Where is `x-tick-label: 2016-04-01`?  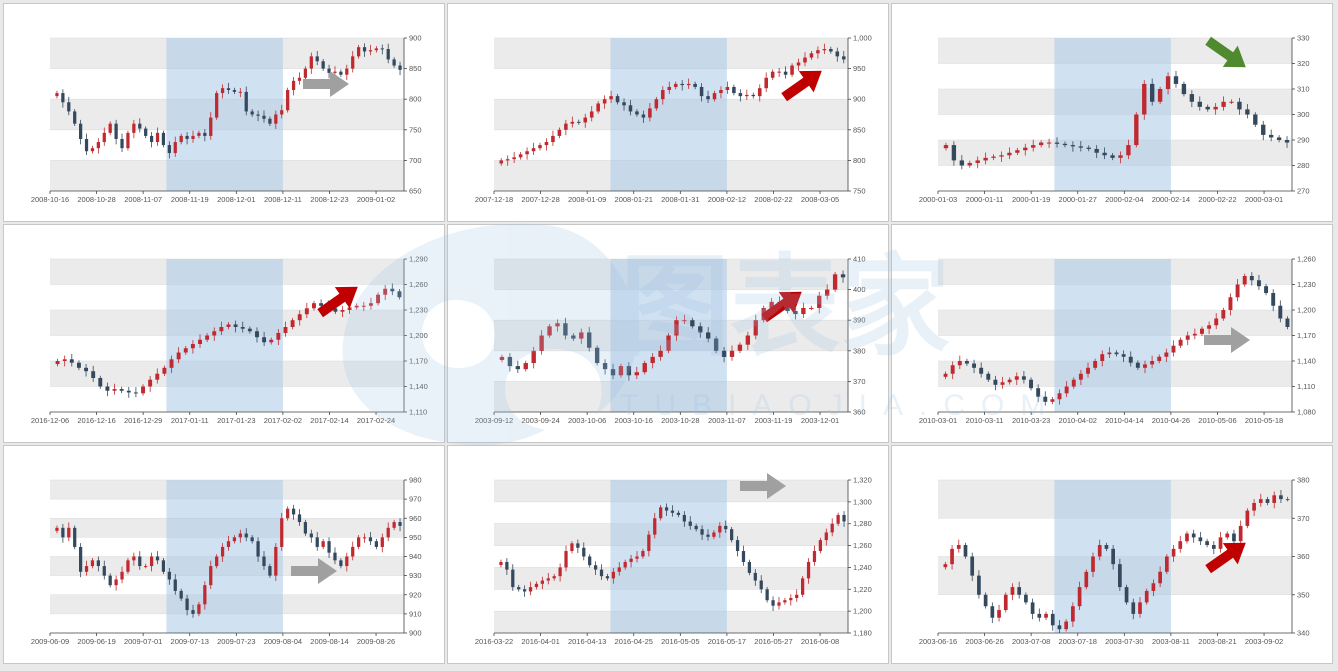 x-tick-label: 2016-04-01 is located at coordinates (540, 641).